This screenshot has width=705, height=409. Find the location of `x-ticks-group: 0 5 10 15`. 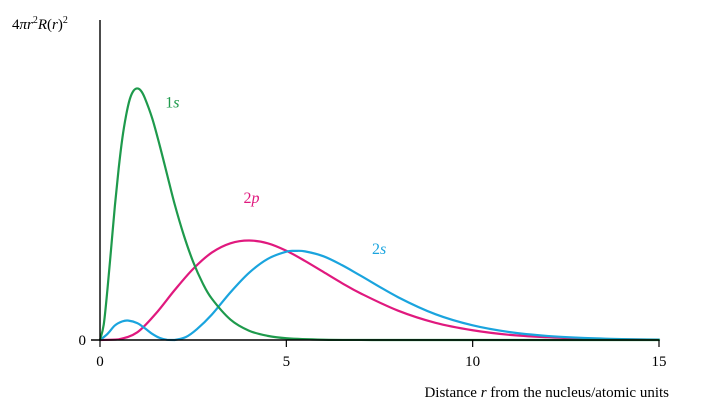

x-ticks-group: 0 5 10 15 is located at coordinates (381, 355).